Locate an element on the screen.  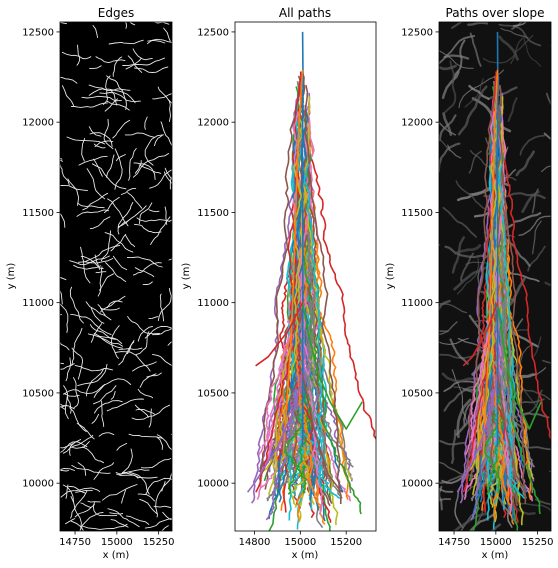
y-tick-label: 10500 is located at coordinates (38, 393).